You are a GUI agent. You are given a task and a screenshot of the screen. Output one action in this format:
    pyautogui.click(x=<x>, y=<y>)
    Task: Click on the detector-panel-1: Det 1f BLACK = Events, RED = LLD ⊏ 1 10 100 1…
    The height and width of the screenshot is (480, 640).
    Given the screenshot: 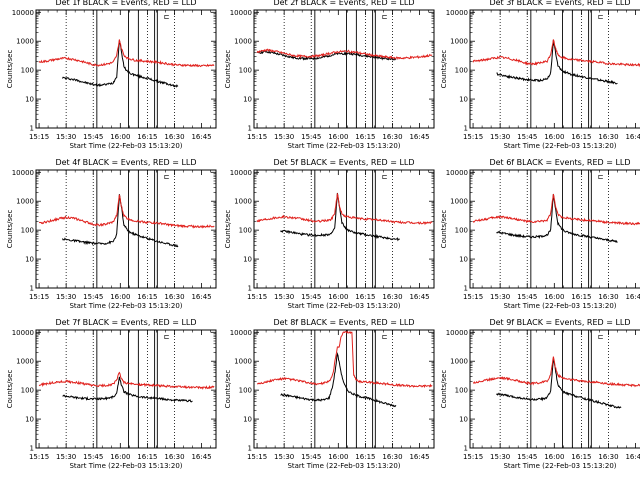 What is the action you would take?
    pyautogui.click(x=111, y=75)
    